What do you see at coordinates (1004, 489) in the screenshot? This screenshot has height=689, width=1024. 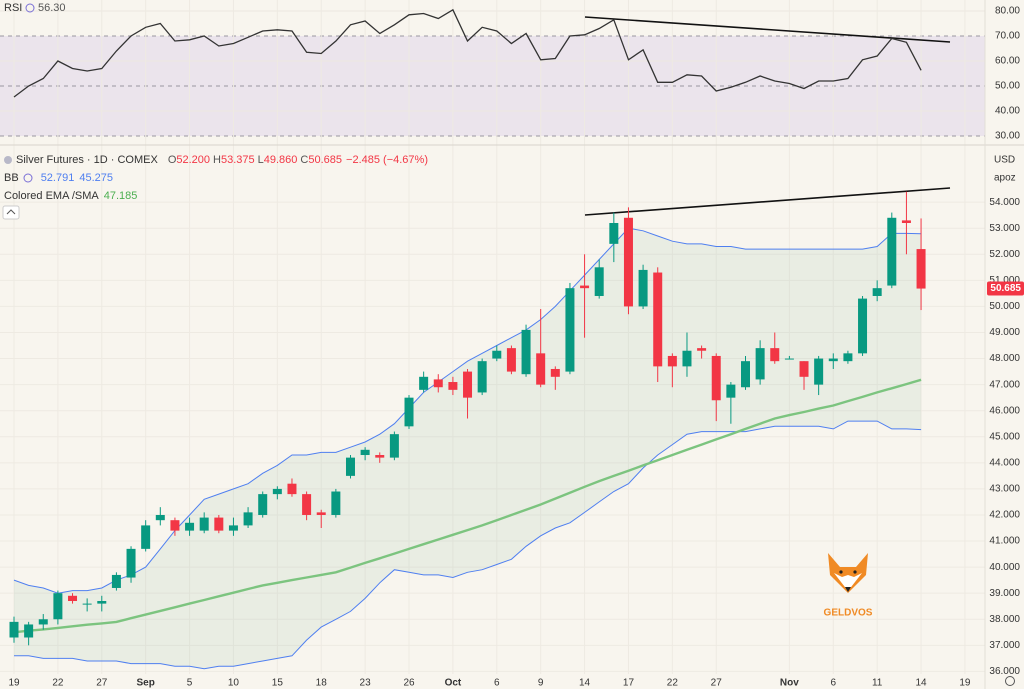 I see `y-tick-label: 43.000` at bounding box center [1004, 489].